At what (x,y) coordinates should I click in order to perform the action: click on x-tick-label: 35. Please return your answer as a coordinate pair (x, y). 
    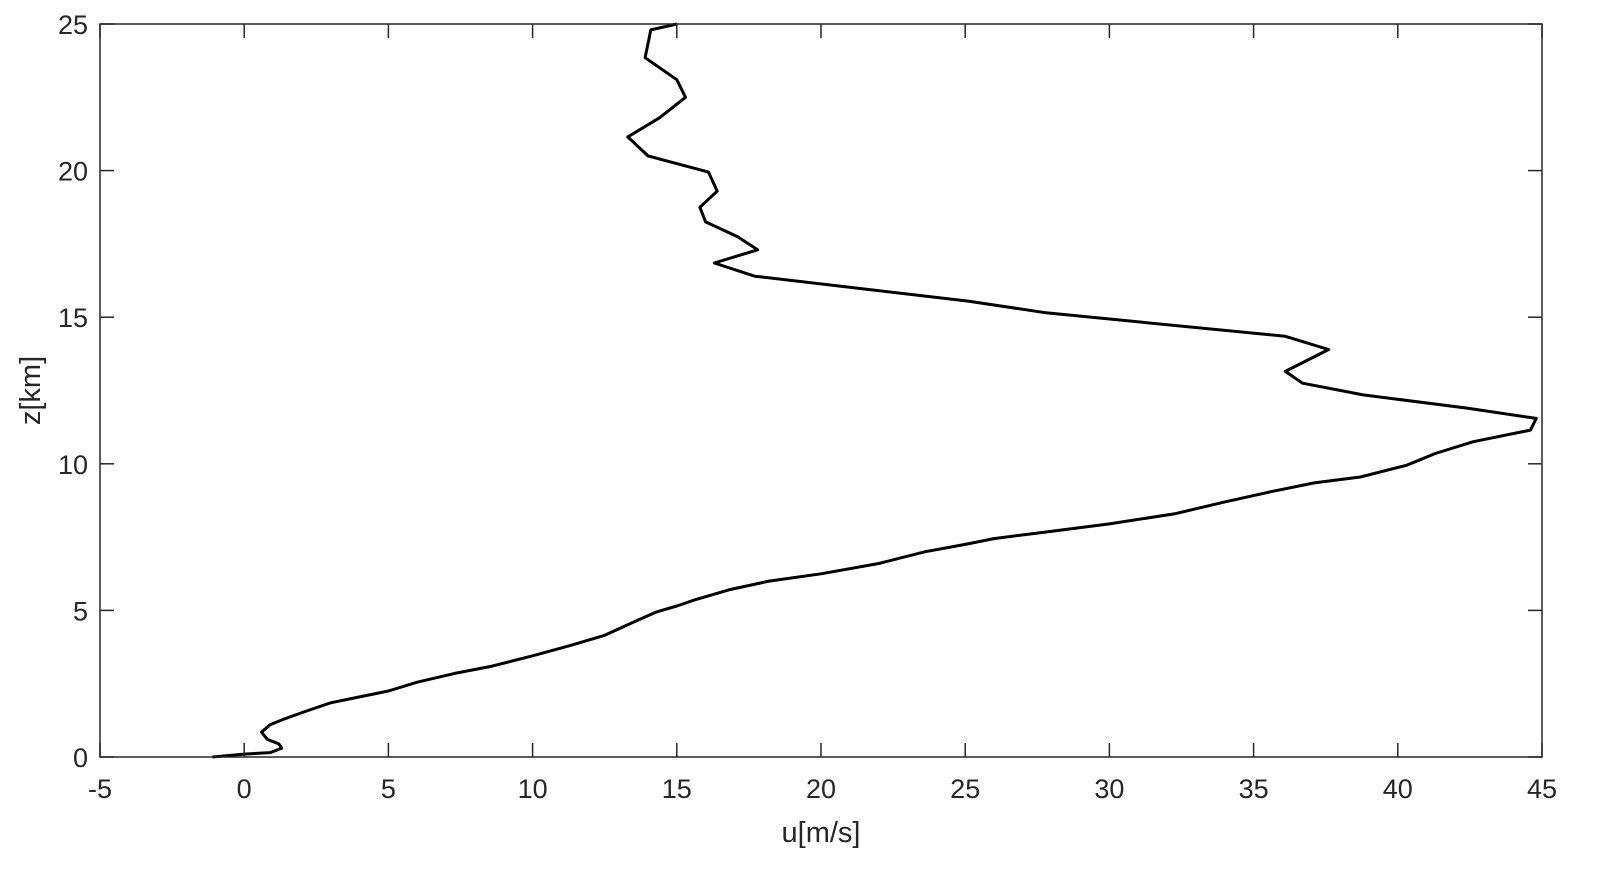
    Looking at the image, I should click on (1254, 789).